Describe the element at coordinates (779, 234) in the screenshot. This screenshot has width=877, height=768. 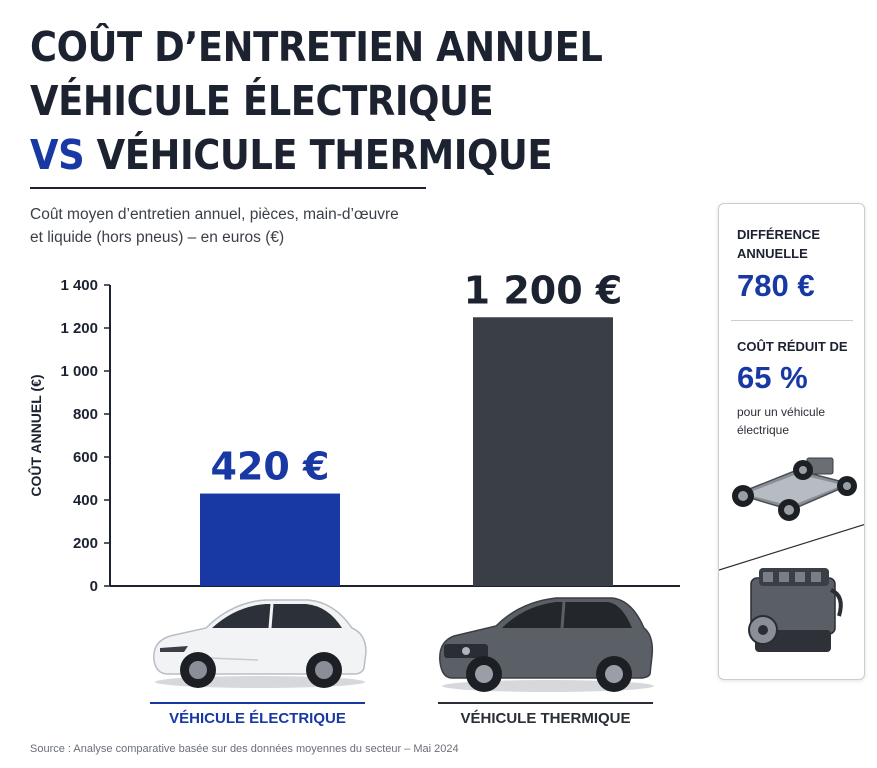
I see `difference-label-line-1: DIFFÉRENCE` at that location.